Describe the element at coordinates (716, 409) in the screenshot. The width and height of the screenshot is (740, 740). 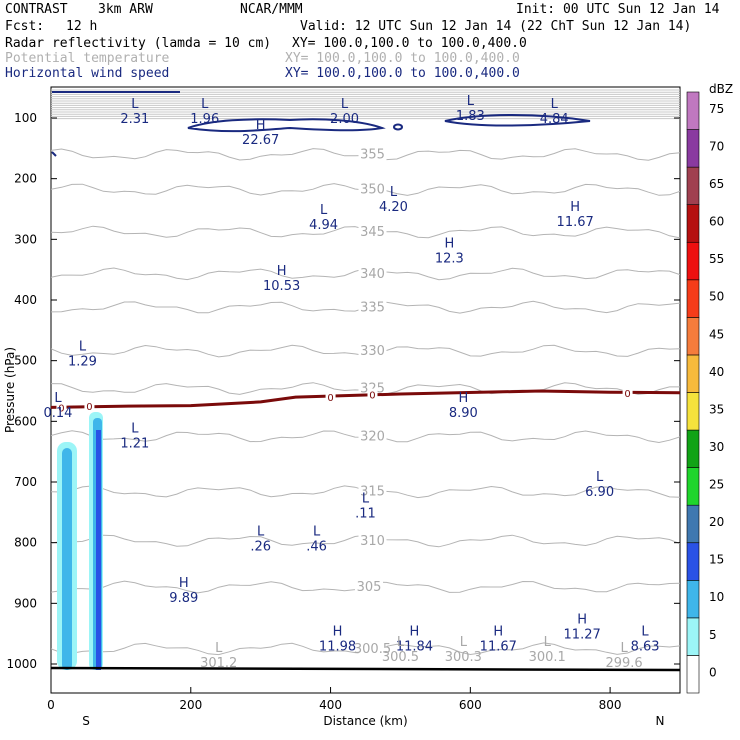
I see `colorbar-label: 35` at that location.